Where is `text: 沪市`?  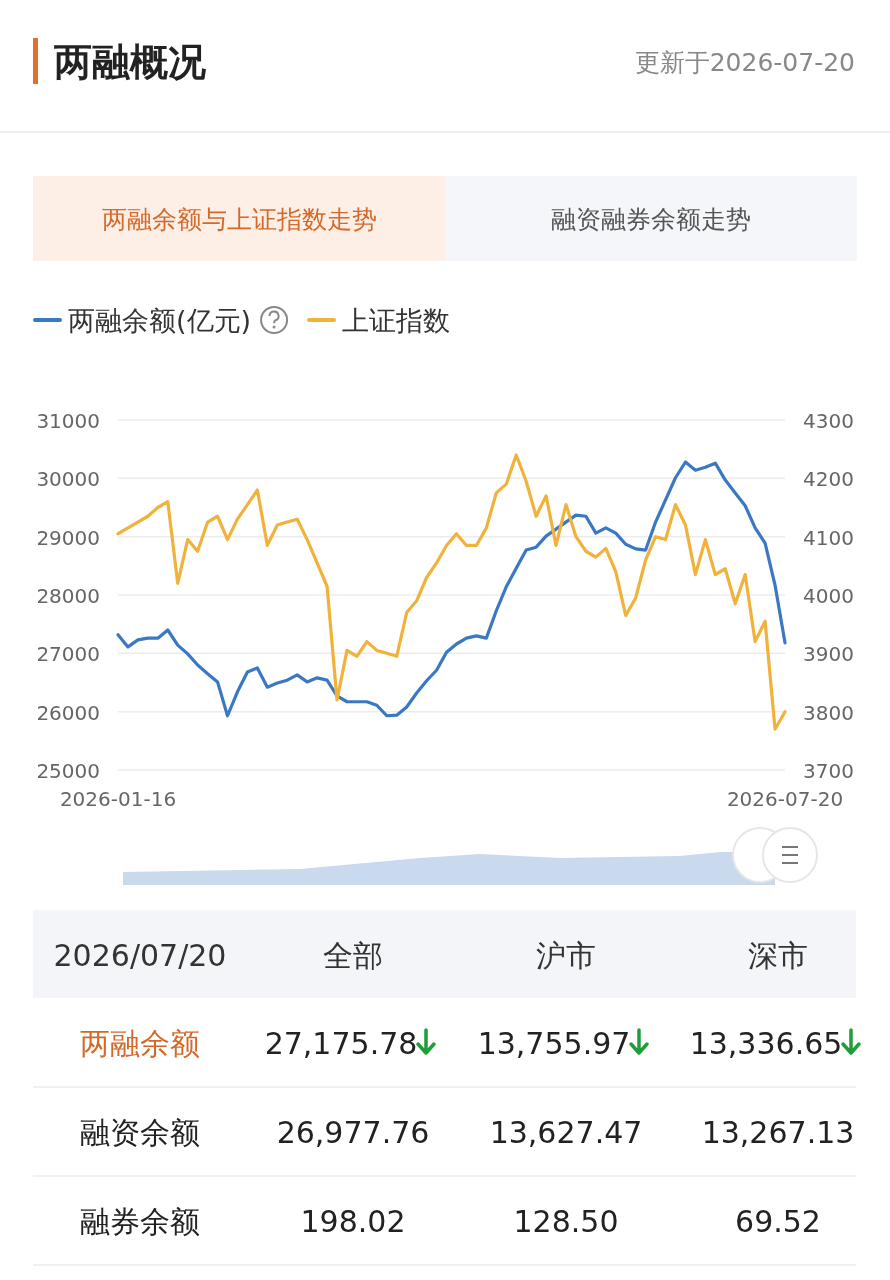 text: 沪市 is located at coordinates (566, 955).